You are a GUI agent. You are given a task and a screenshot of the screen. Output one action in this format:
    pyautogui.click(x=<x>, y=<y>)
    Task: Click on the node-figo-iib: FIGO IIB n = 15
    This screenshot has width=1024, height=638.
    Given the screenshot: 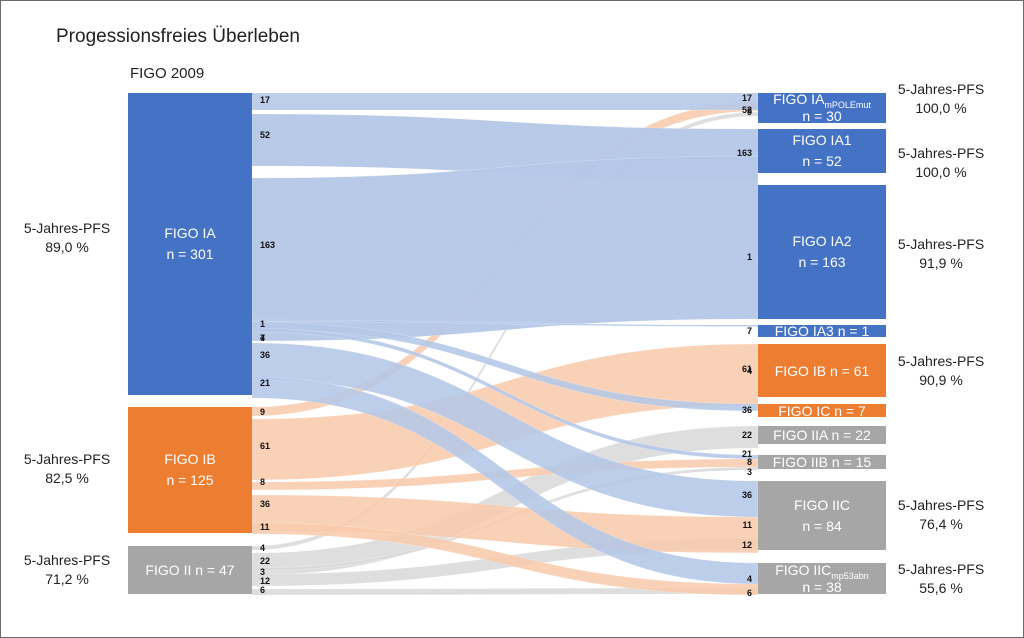 What is the action you would take?
    pyautogui.click(x=822, y=462)
    